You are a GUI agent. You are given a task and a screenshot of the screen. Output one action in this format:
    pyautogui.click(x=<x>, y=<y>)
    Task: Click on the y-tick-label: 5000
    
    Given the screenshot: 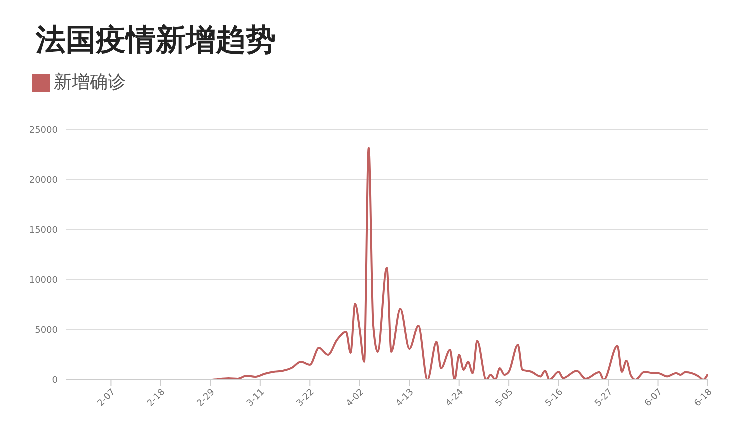 What is the action you would take?
    pyautogui.click(x=46, y=331)
    